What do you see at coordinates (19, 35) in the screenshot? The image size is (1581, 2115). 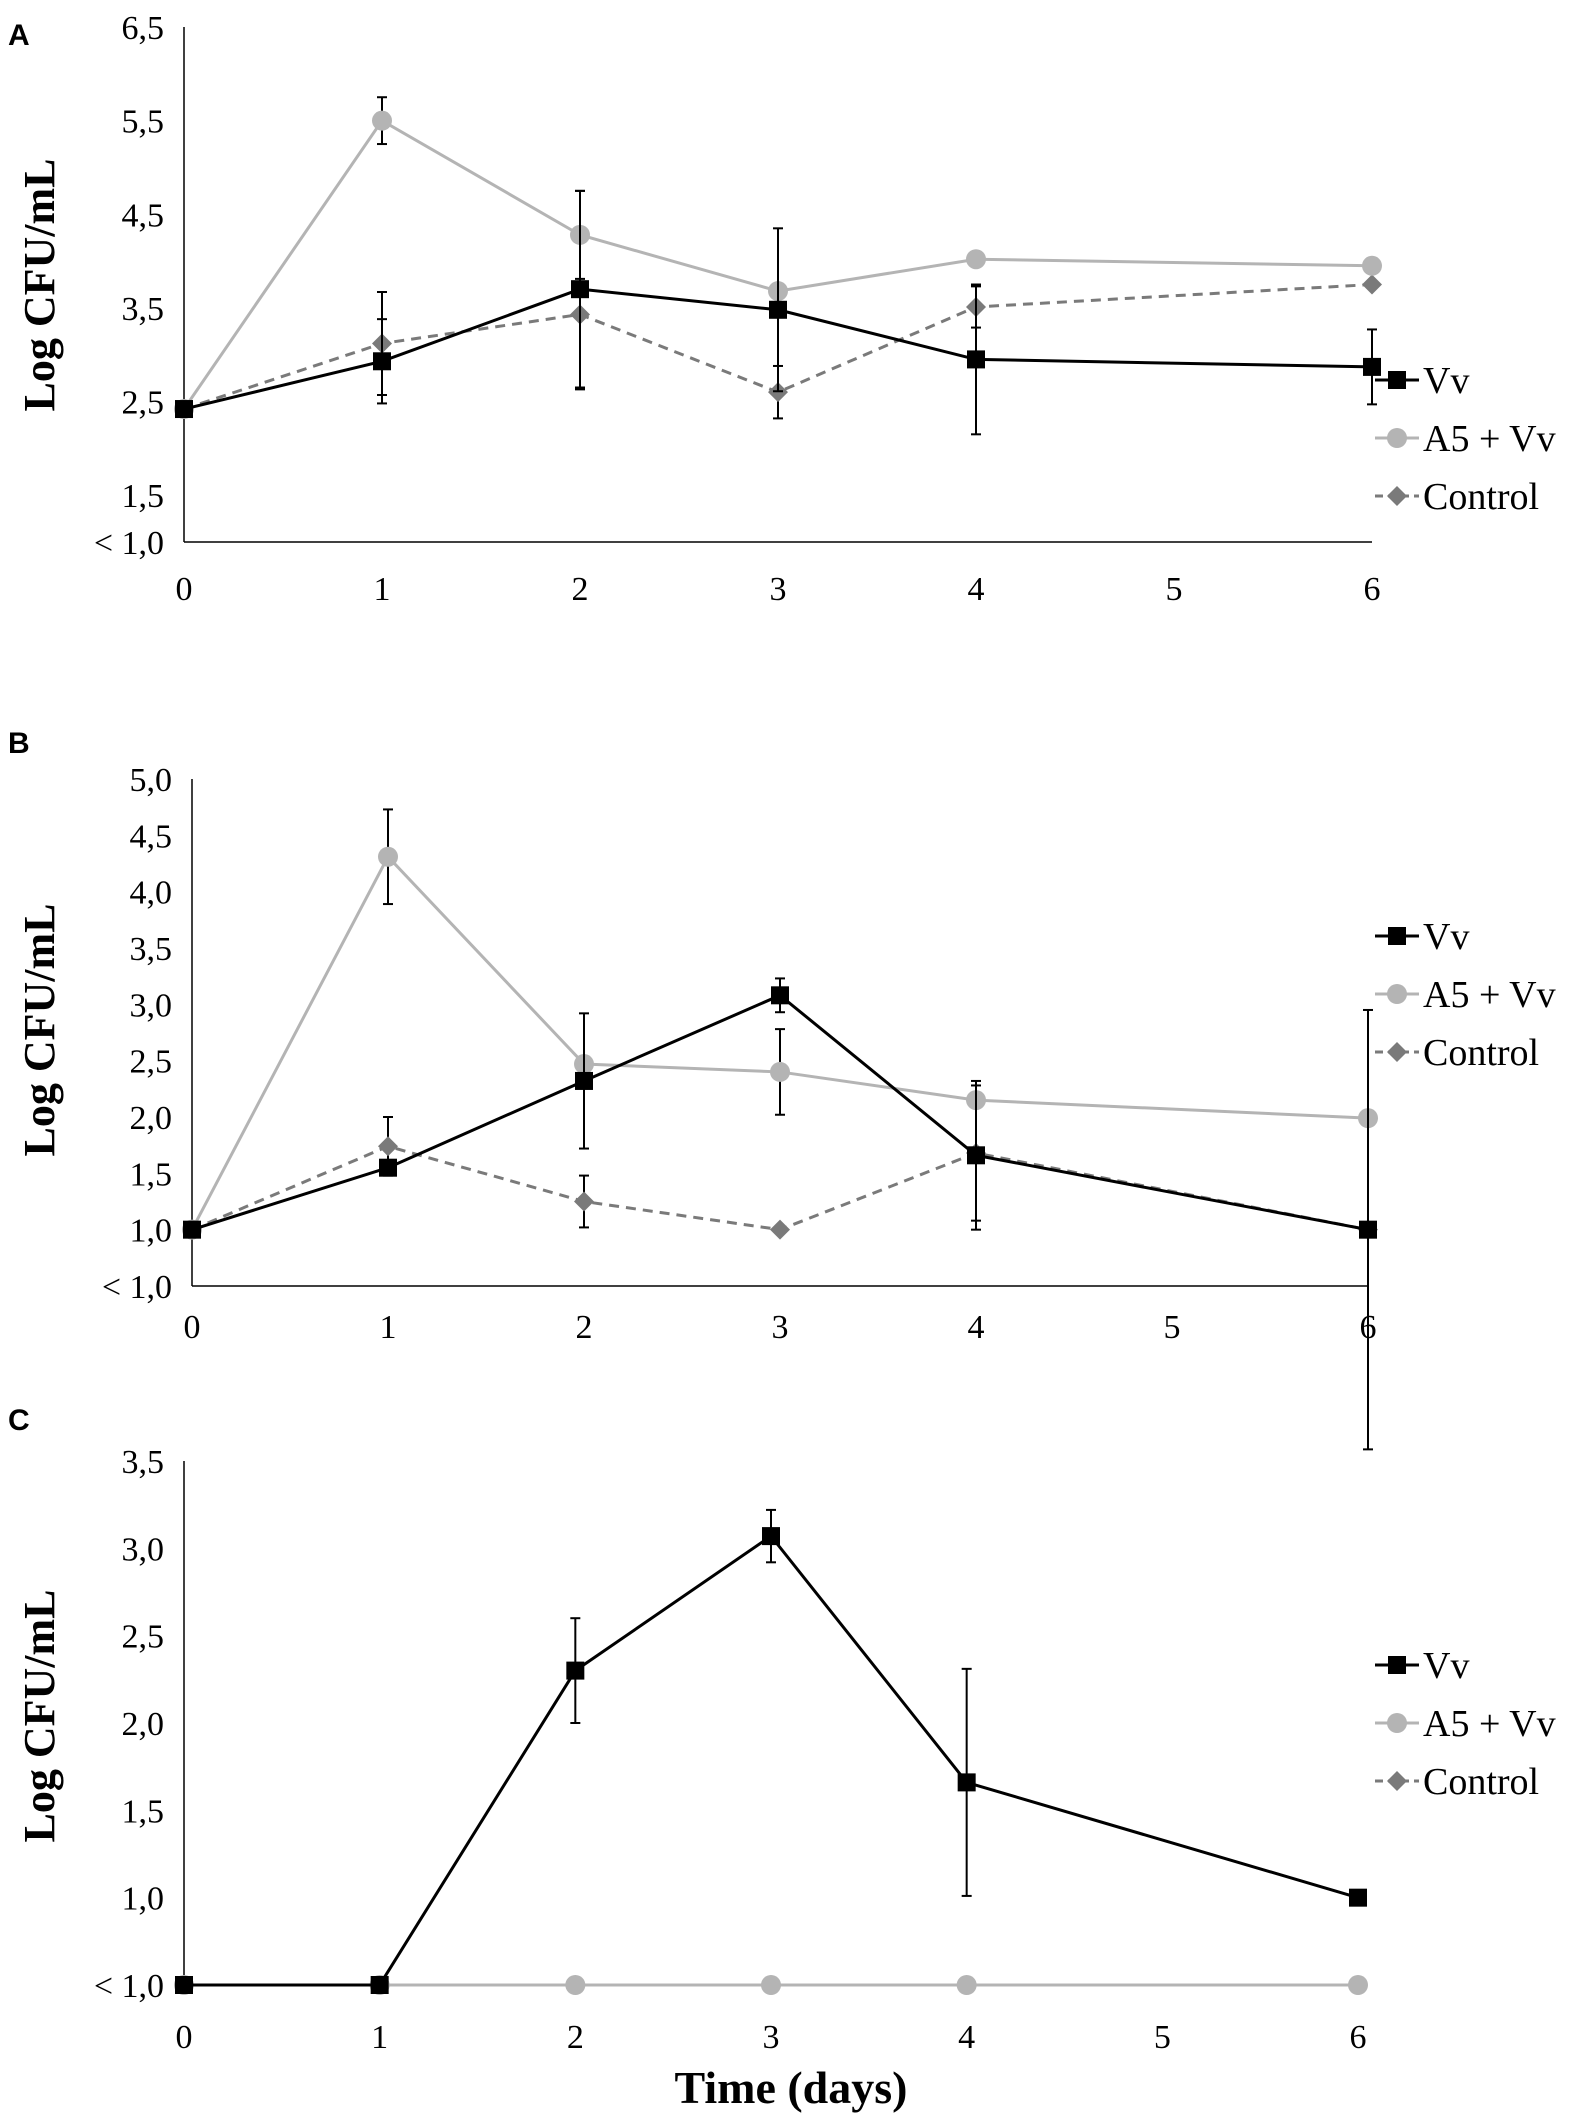 I see `panel-letter: A` at bounding box center [19, 35].